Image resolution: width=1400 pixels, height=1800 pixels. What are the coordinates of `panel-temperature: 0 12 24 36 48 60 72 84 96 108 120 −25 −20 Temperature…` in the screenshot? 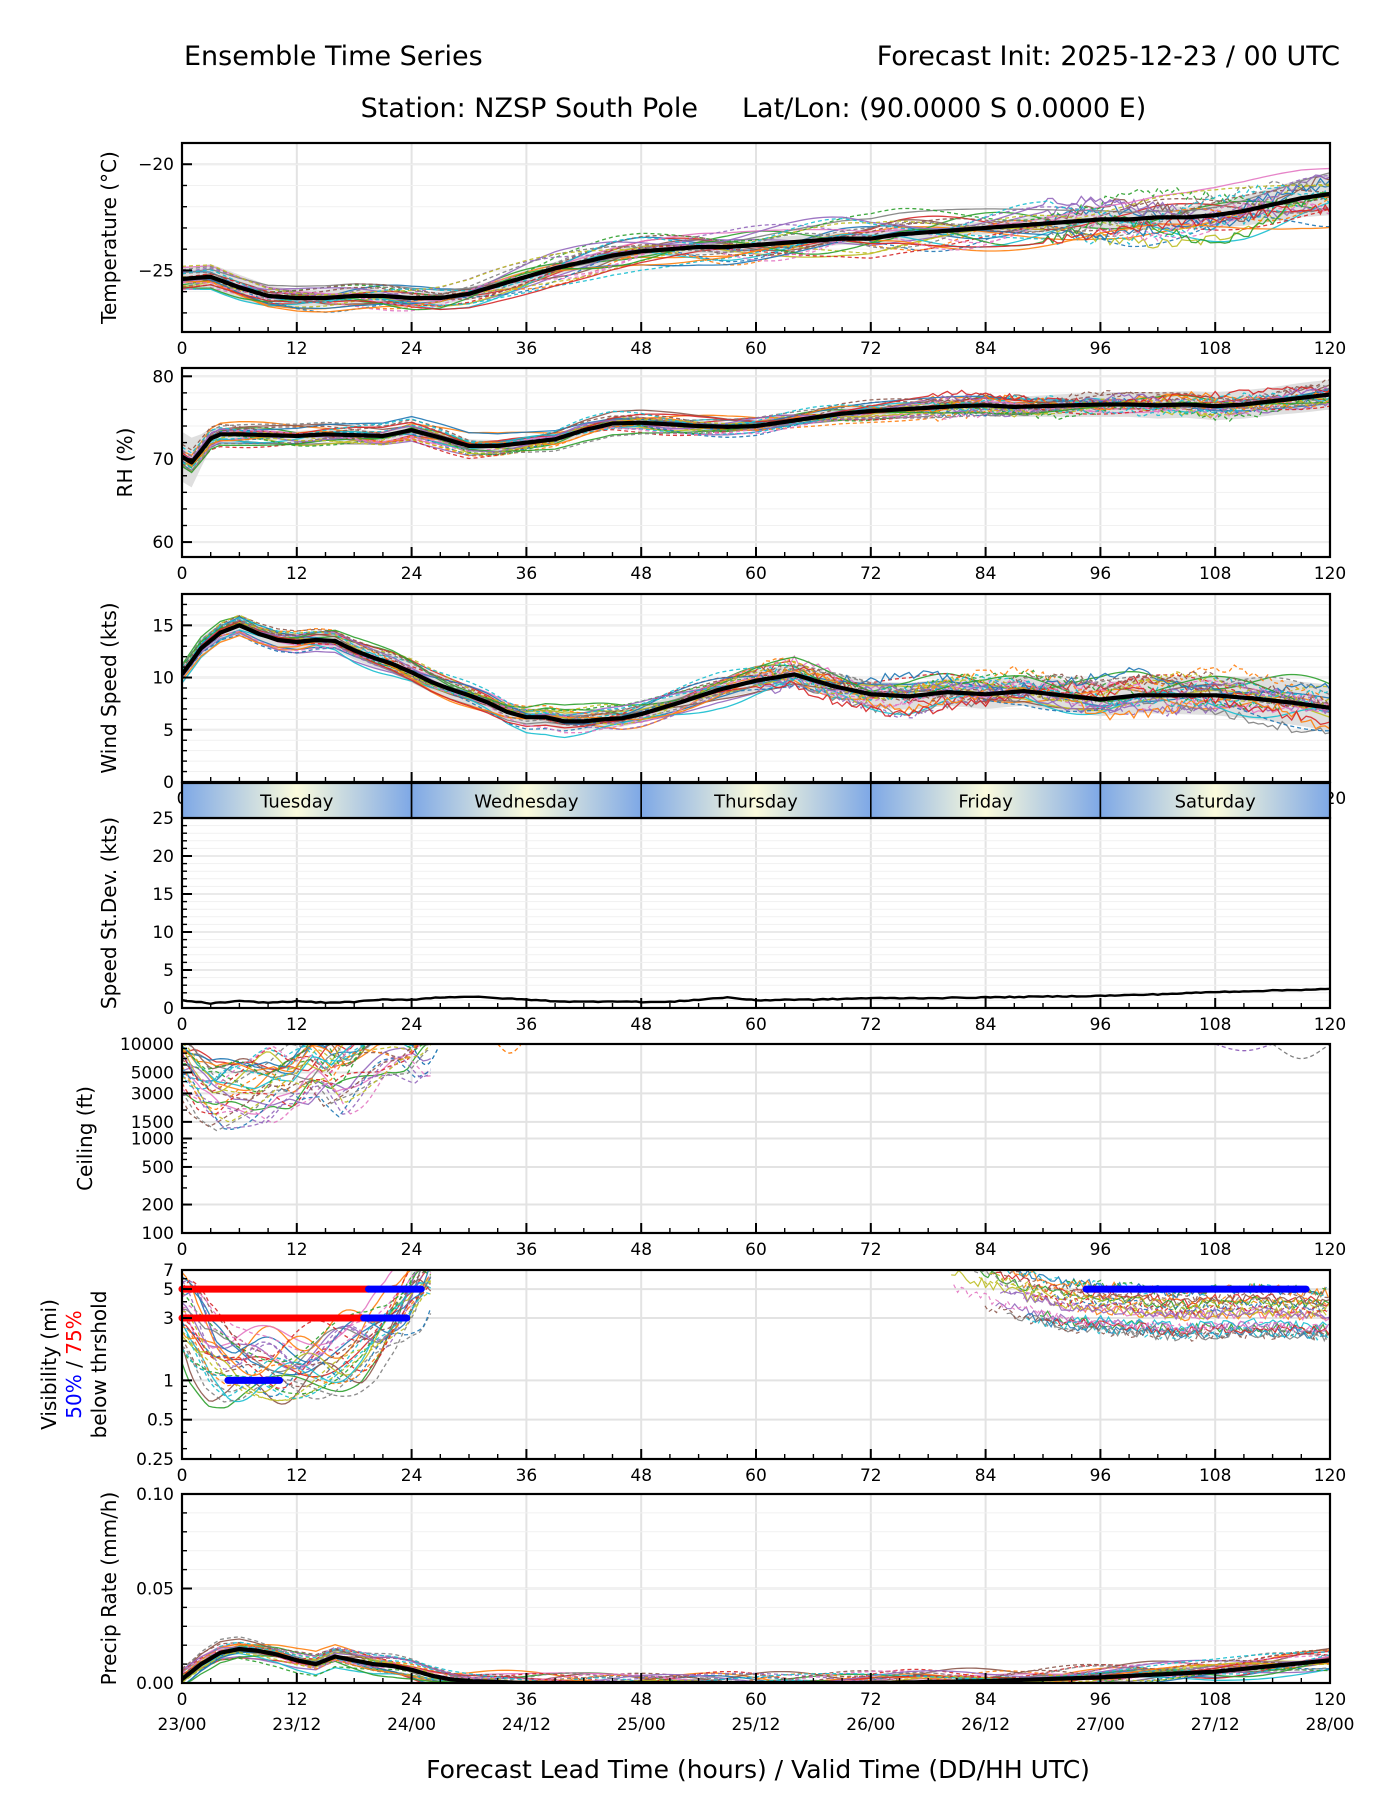 It's located at (721, 250).